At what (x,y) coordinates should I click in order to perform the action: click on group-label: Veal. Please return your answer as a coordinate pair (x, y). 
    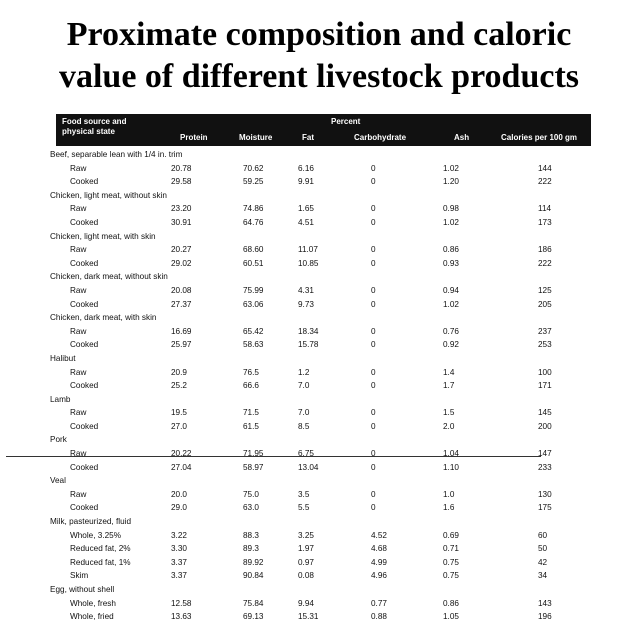
    Looking at the image, I should click on (58, 481).